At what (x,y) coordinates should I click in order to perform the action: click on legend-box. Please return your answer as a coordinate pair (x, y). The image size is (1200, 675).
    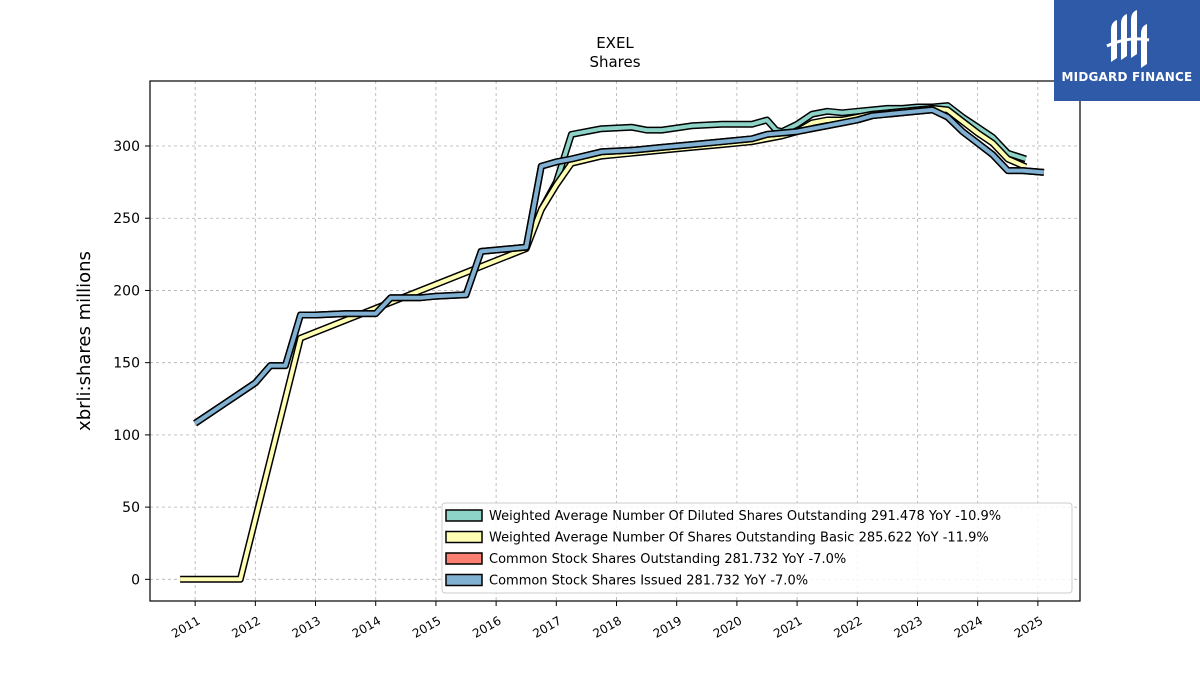
    Looking at the image, I should click on (757, 548).